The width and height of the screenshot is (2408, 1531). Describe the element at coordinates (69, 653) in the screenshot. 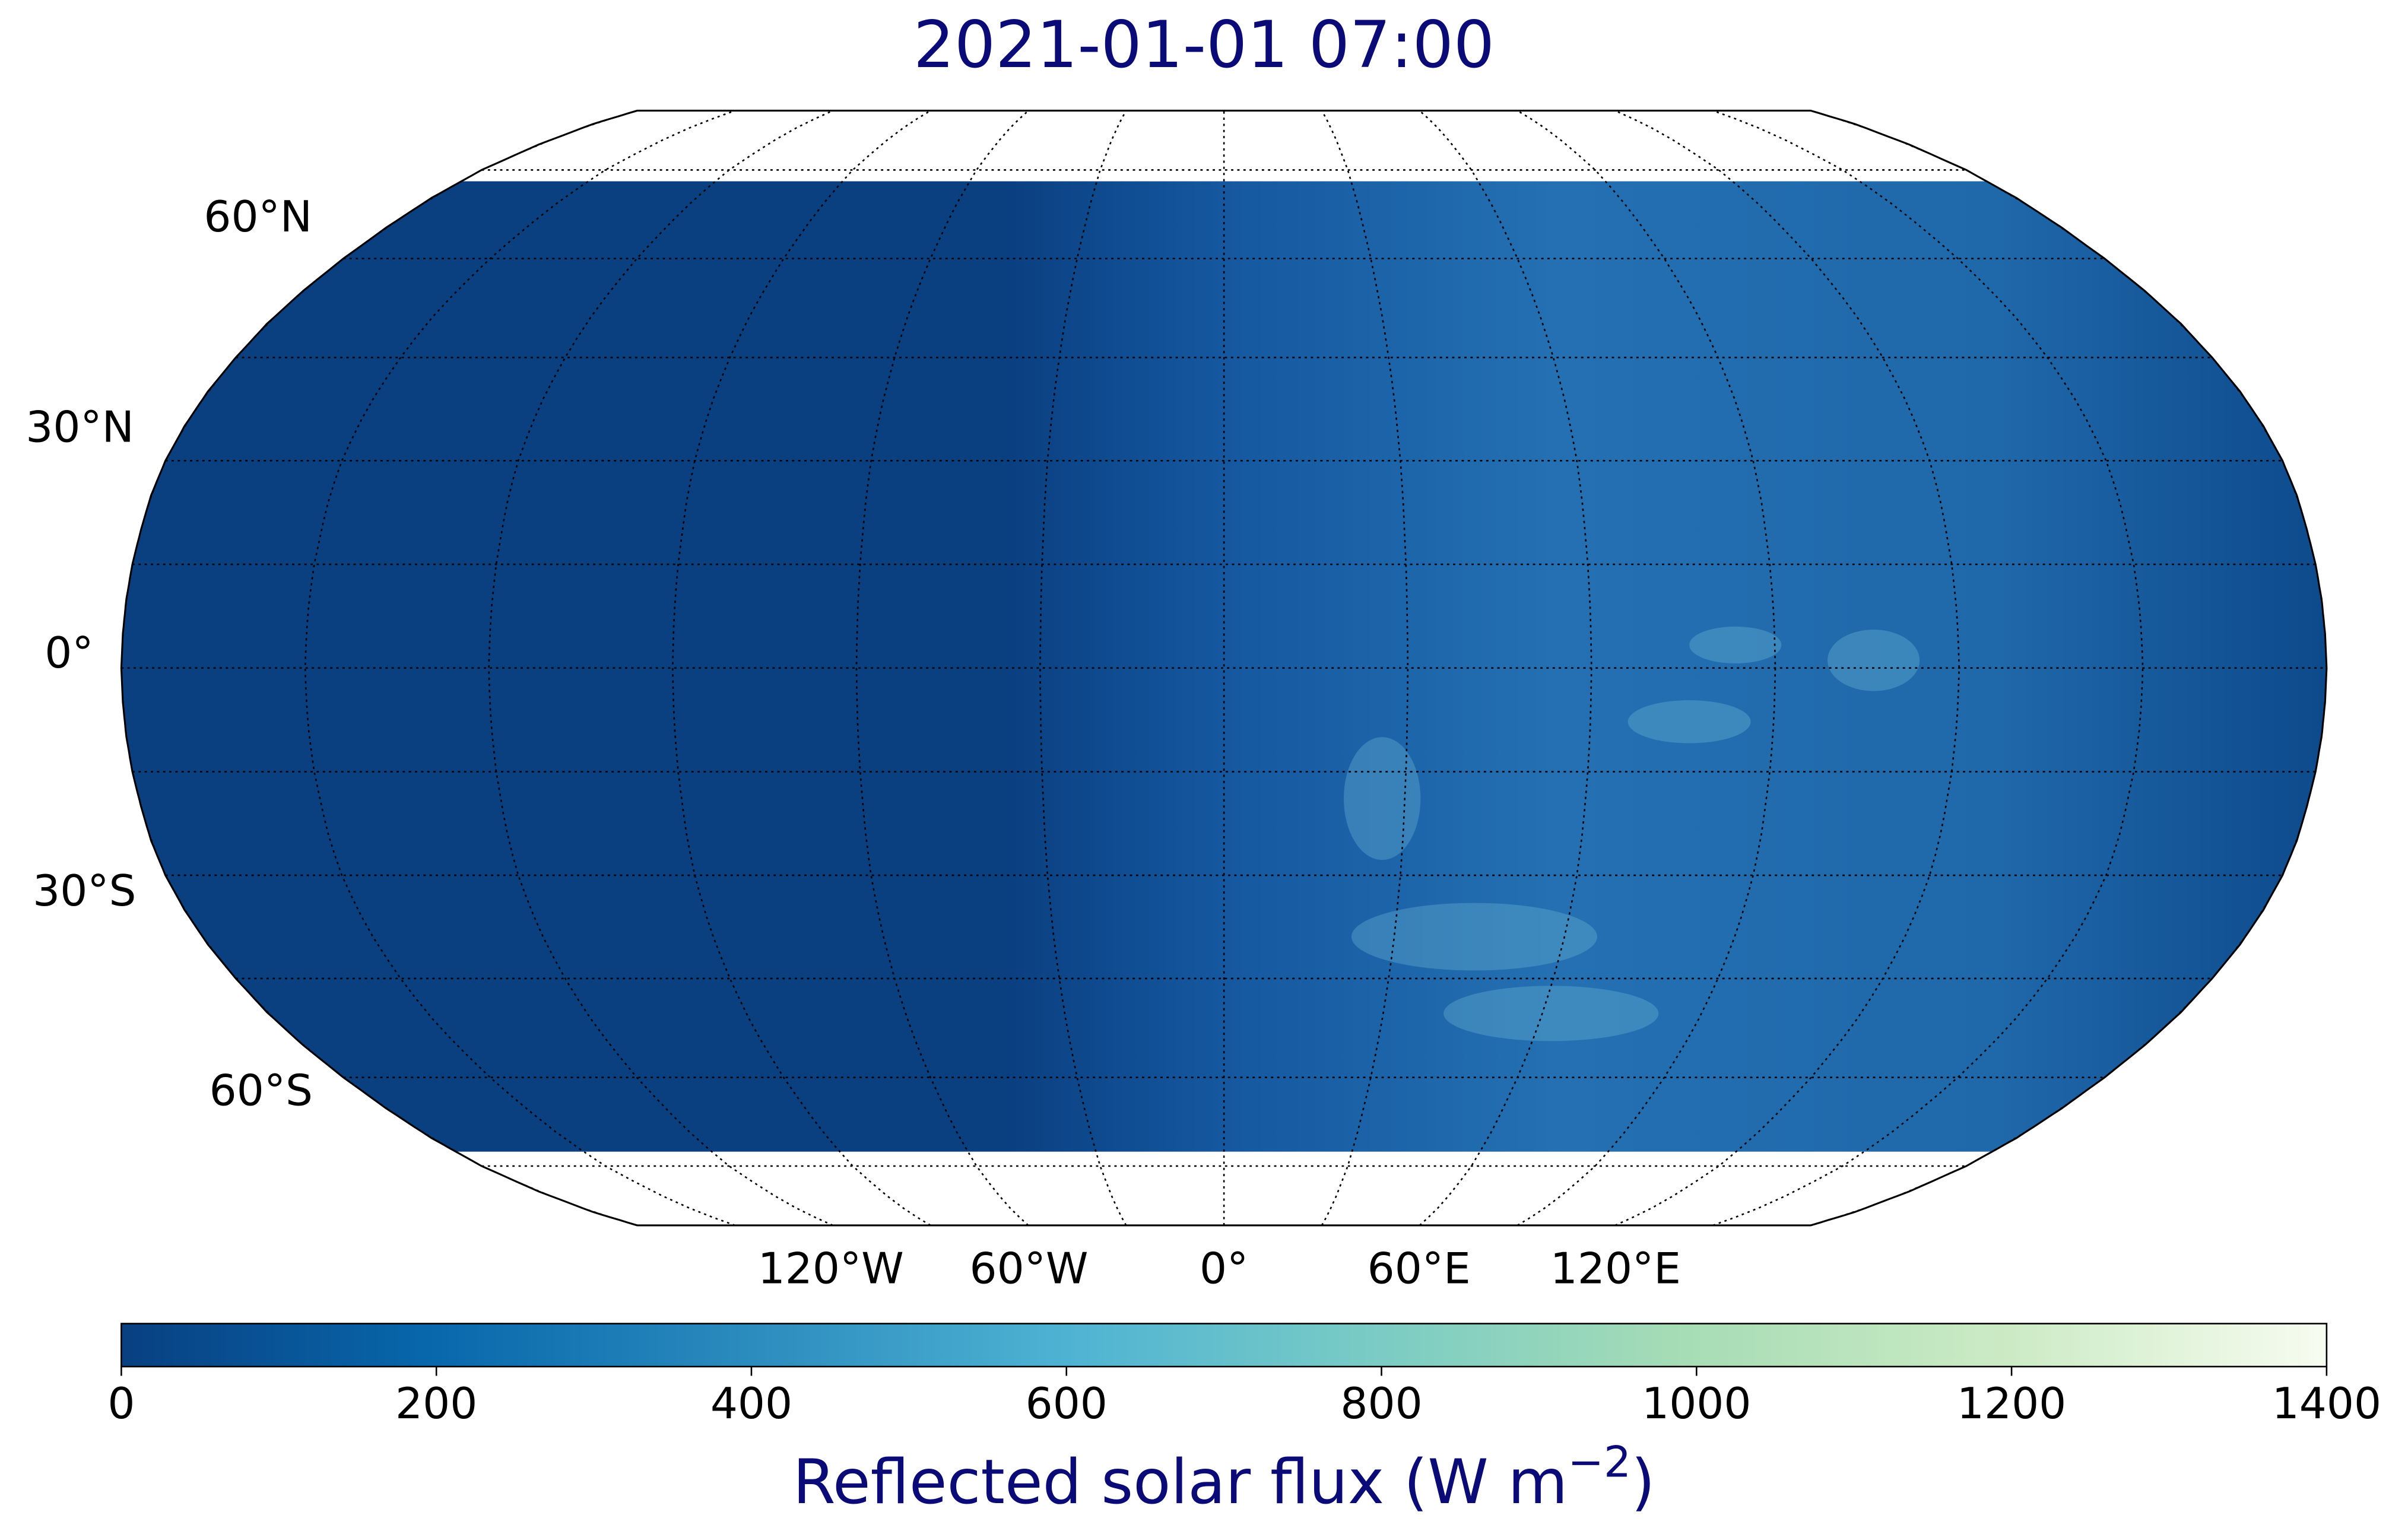

I see `latitude-label: 0°` at that location.